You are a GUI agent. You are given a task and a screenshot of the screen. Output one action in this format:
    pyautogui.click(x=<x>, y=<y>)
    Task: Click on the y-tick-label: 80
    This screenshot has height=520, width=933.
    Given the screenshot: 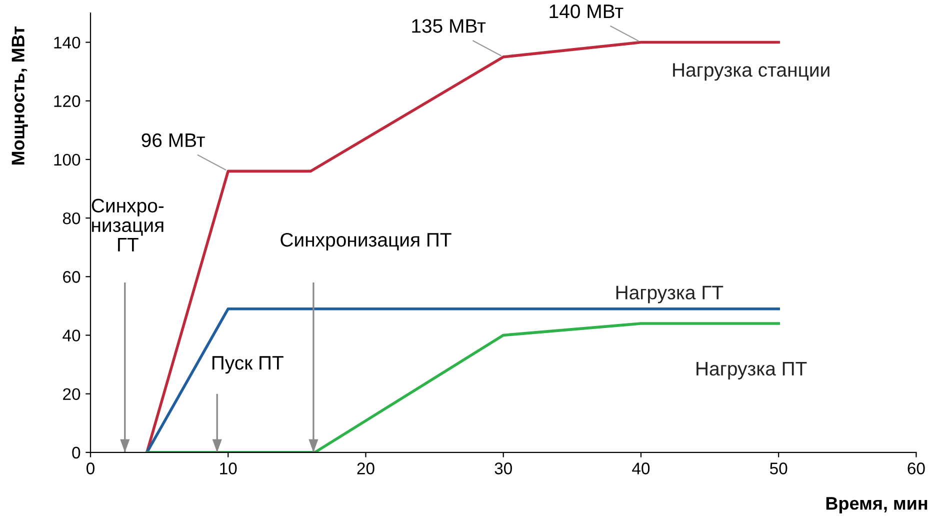 What is the action you would take?
    pyautogui.click(x=71, y=218)
    